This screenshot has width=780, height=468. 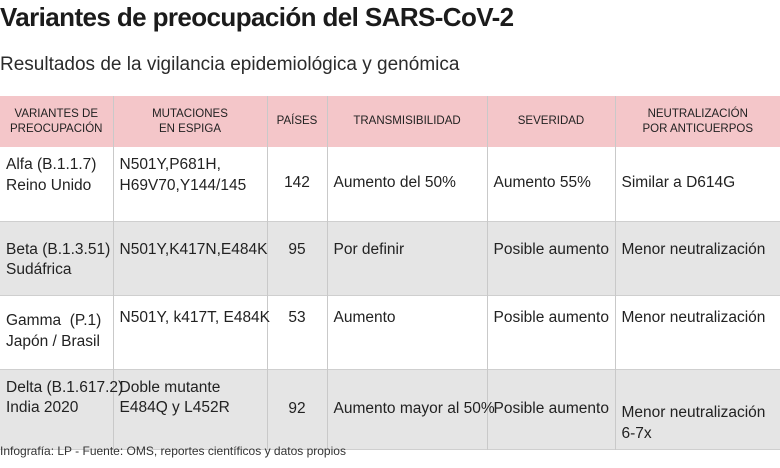 I want to click on header-mutations: MUTACIONES EN ESPIGA, so click(x=189, y=121).